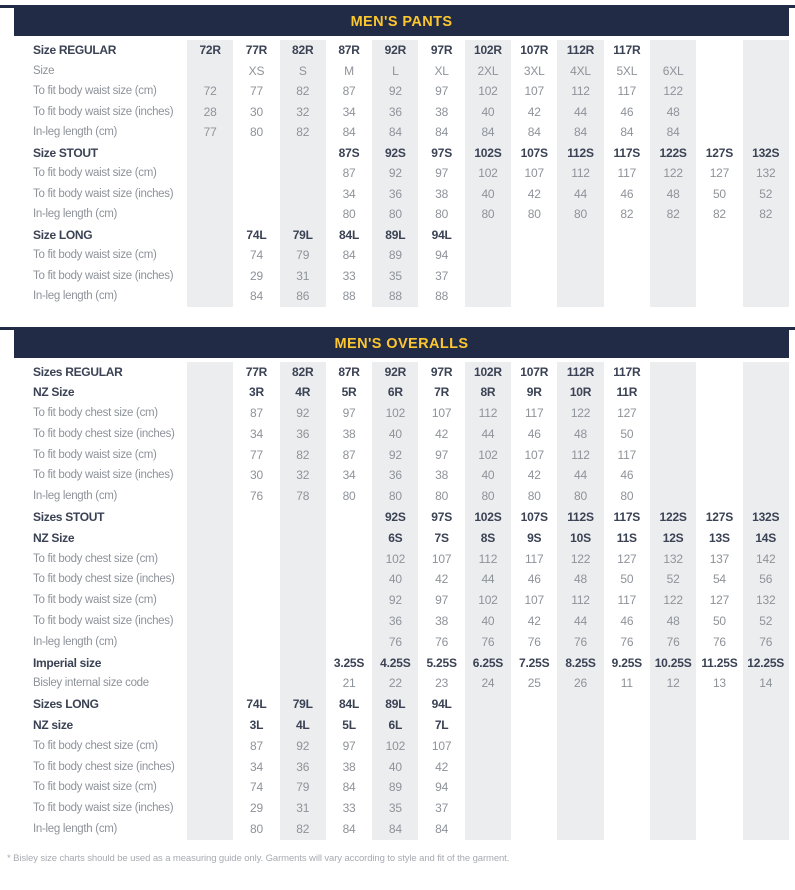  What do you see at coordinates (75, 50) in the screenshot?
I see `row-label: Size REGULAR` at bounding box center [75, 50].